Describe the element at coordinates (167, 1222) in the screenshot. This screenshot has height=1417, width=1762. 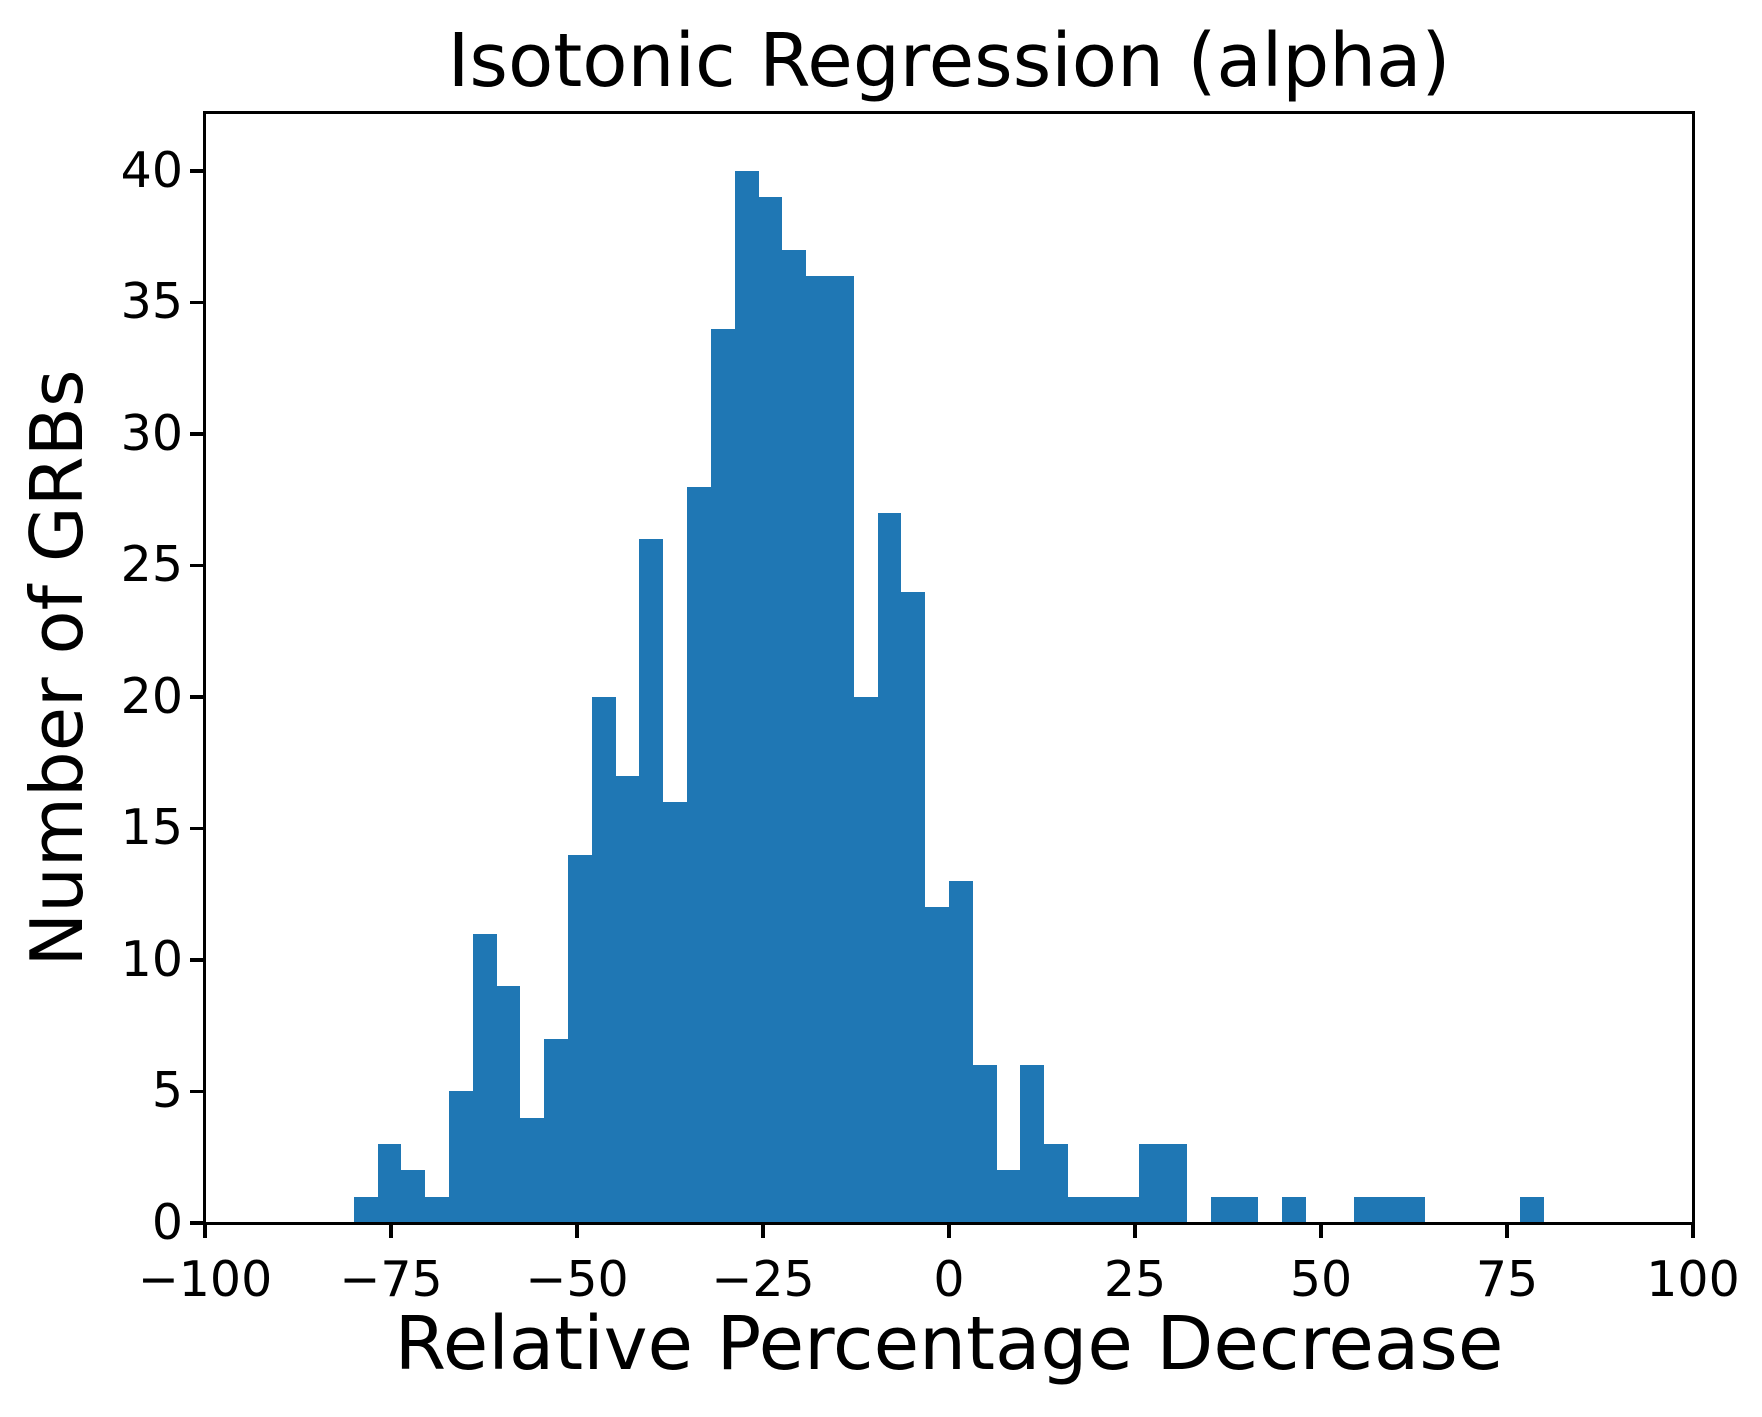
I see `y-tick-label: 0` at that location.